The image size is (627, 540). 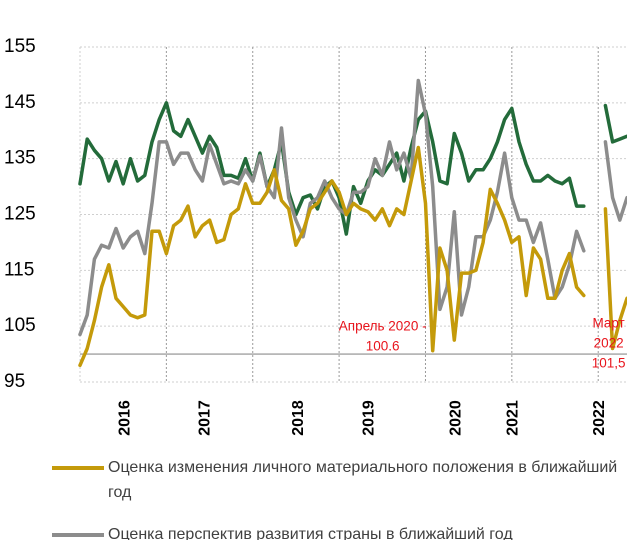 What do you see at coordinates (298, 418) in the screenshot?
I see `x-tick-label: 2018` at bounding box center [298, 418].